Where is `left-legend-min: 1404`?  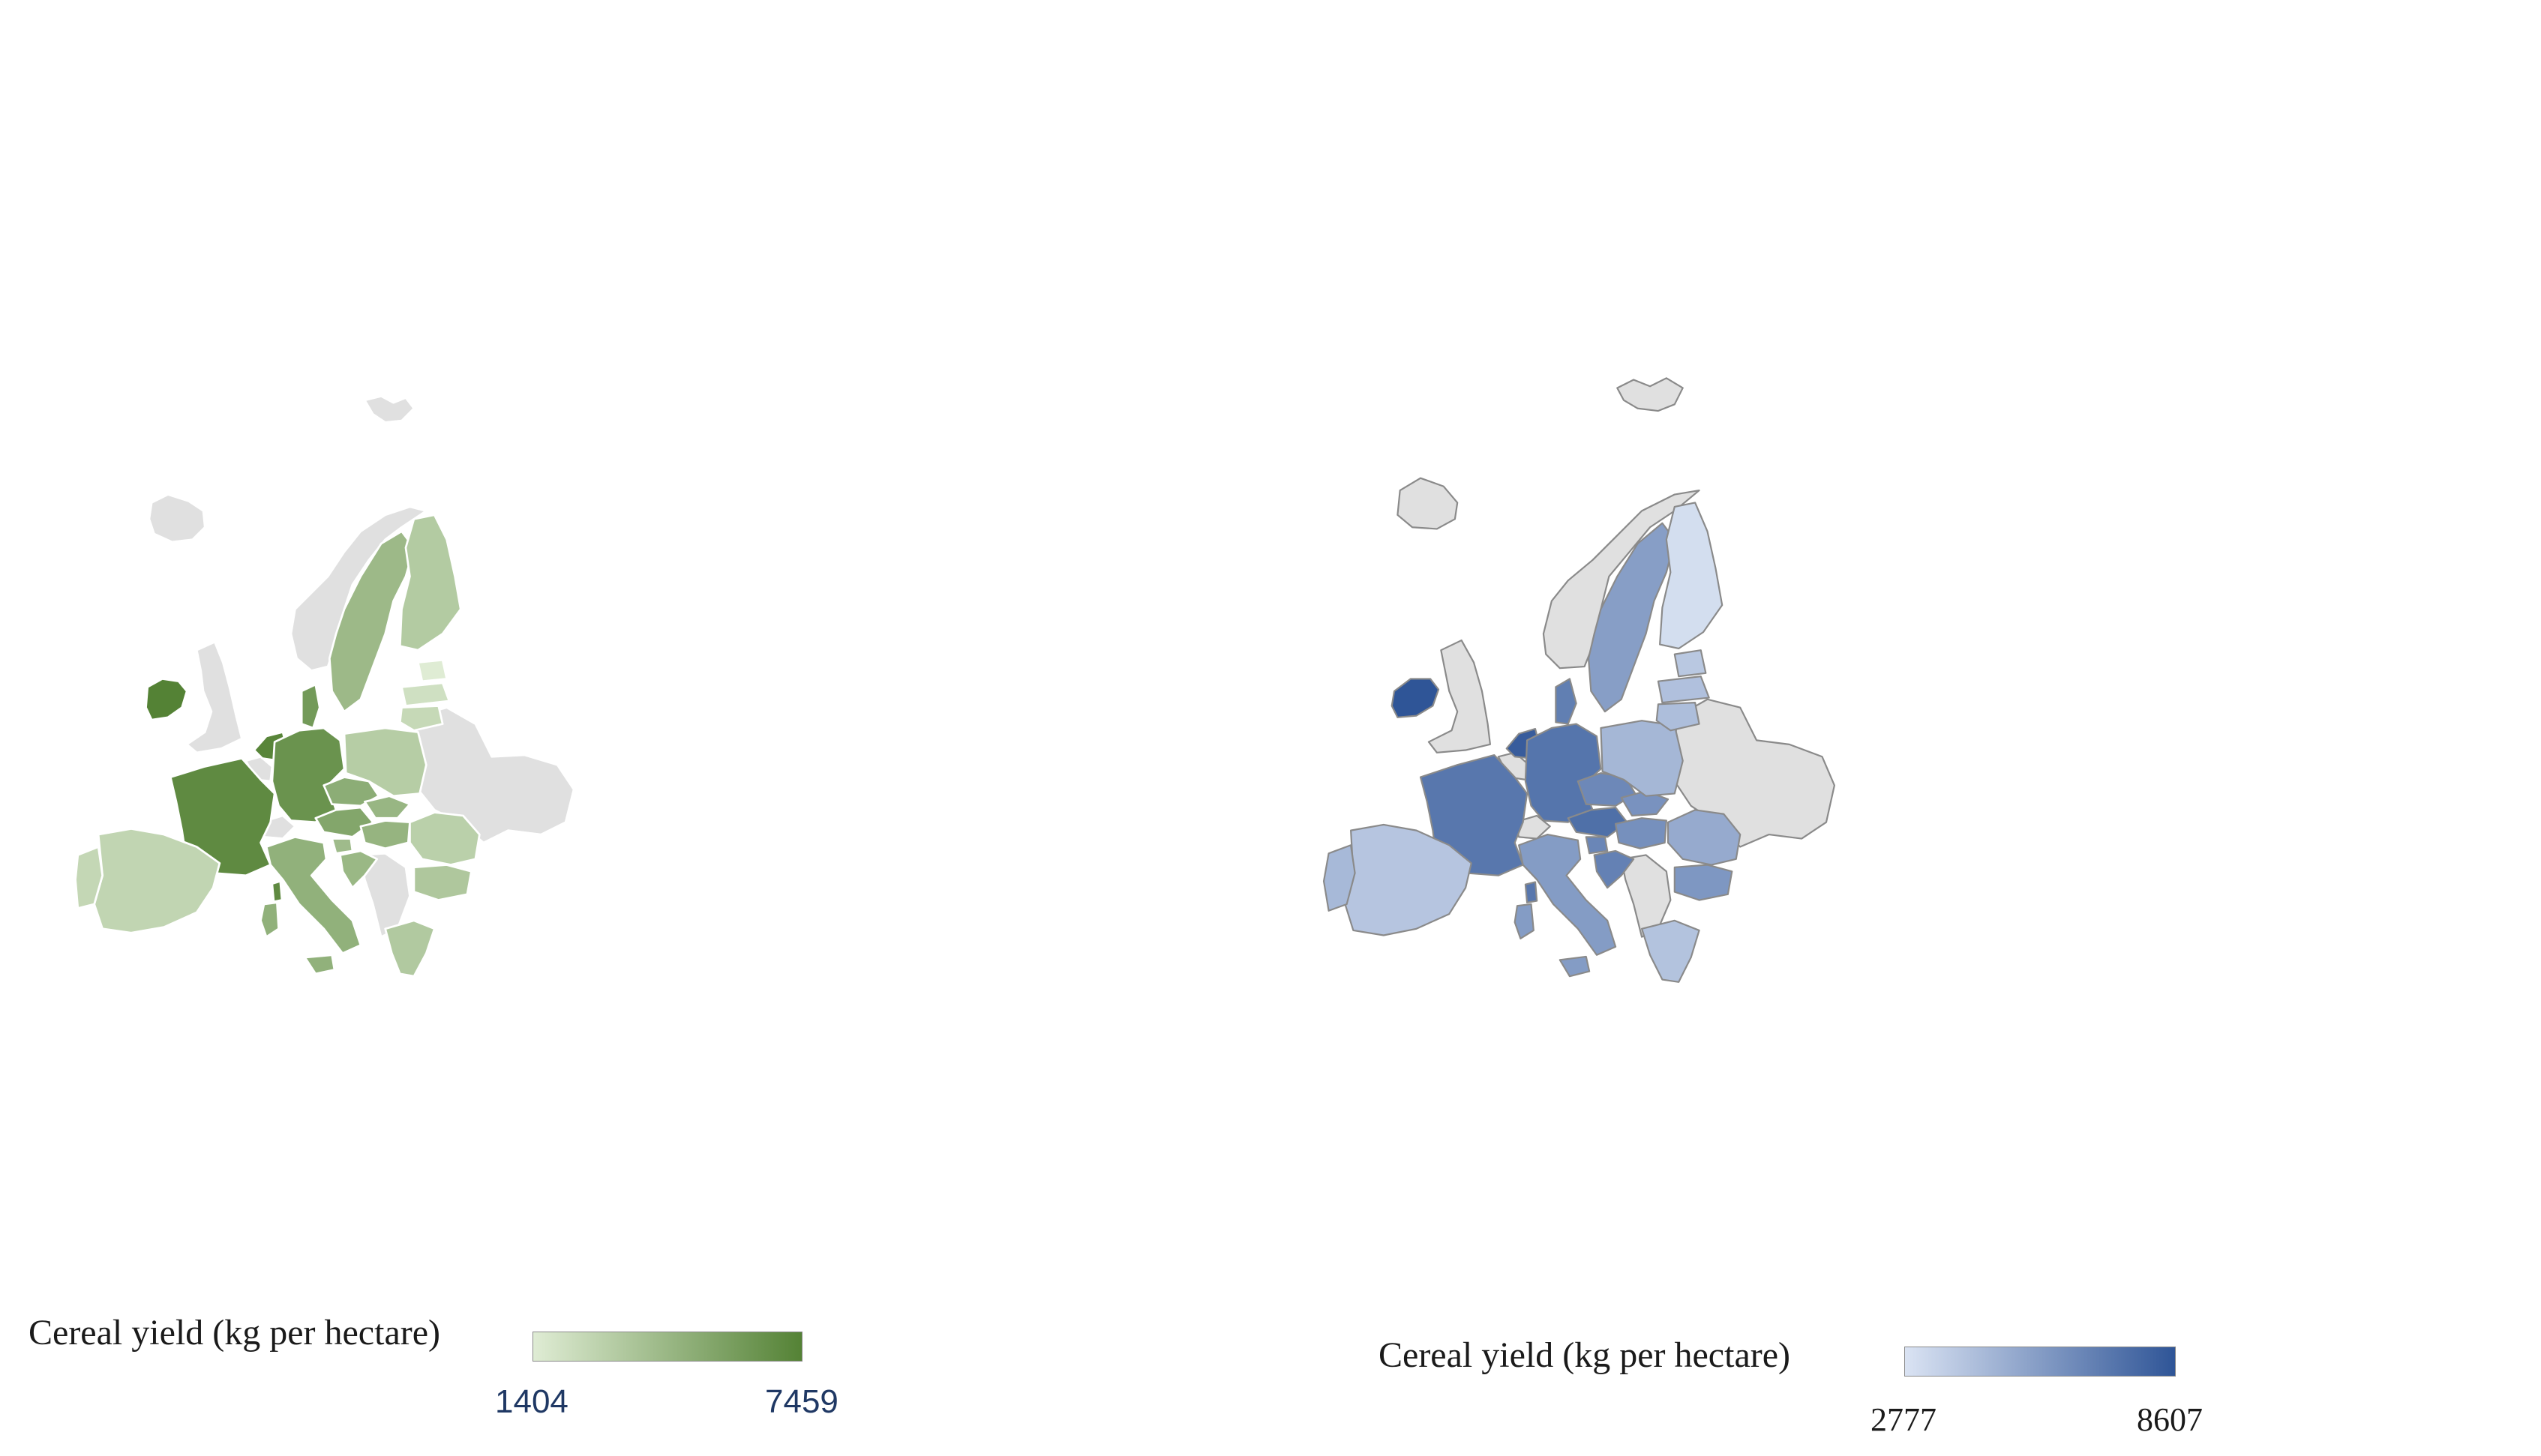 left-legend-min: 1404 is located at coordinates (531, 1401).